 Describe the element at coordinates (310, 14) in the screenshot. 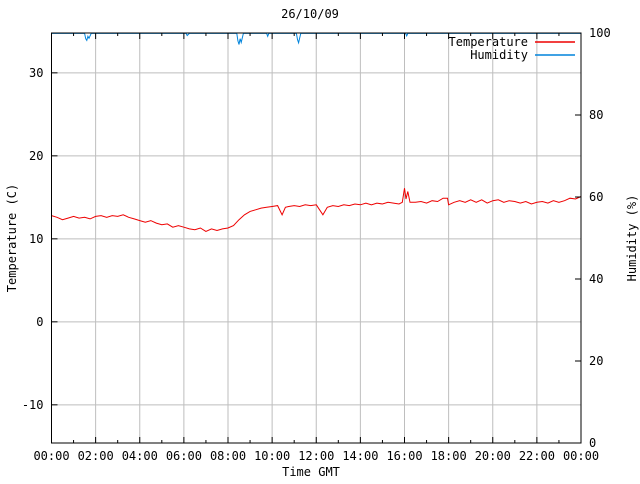

I see `chart-title: 26/10/09` at that location.